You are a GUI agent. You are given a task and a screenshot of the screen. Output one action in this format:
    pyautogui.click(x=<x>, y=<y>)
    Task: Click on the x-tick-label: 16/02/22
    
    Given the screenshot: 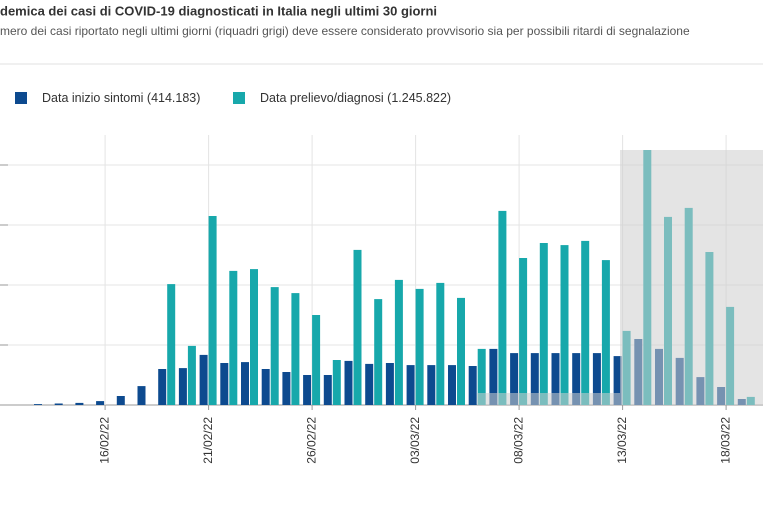 What is the action you would take?
    pyautogui.click(x=104, y=440)
    